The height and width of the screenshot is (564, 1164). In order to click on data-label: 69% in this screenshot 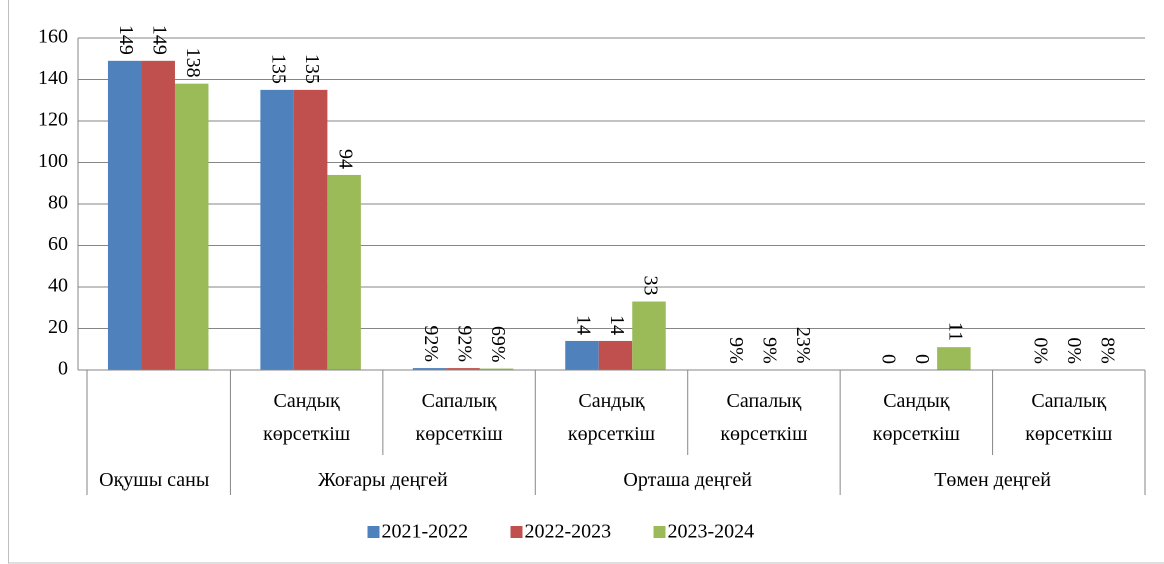, I will do `click(498, 344)`.